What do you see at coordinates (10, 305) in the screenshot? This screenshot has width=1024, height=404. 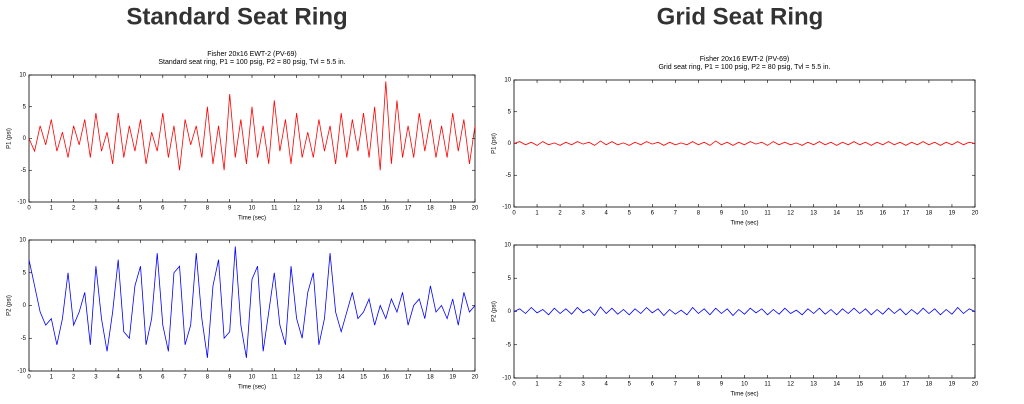 I see `y-axis-label: P2 (psi)` at bounding box center [10, 305].